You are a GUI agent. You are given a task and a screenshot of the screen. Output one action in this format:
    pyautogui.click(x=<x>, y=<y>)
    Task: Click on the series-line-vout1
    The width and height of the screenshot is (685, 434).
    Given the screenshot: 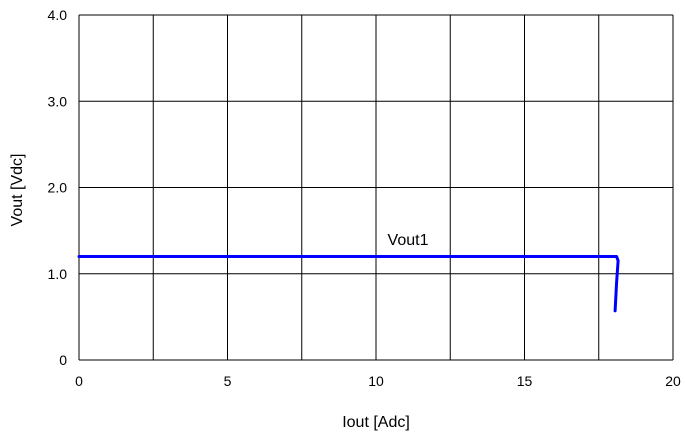 What is the action you would take?
    pyautogui.click(x=348, y=284)
    